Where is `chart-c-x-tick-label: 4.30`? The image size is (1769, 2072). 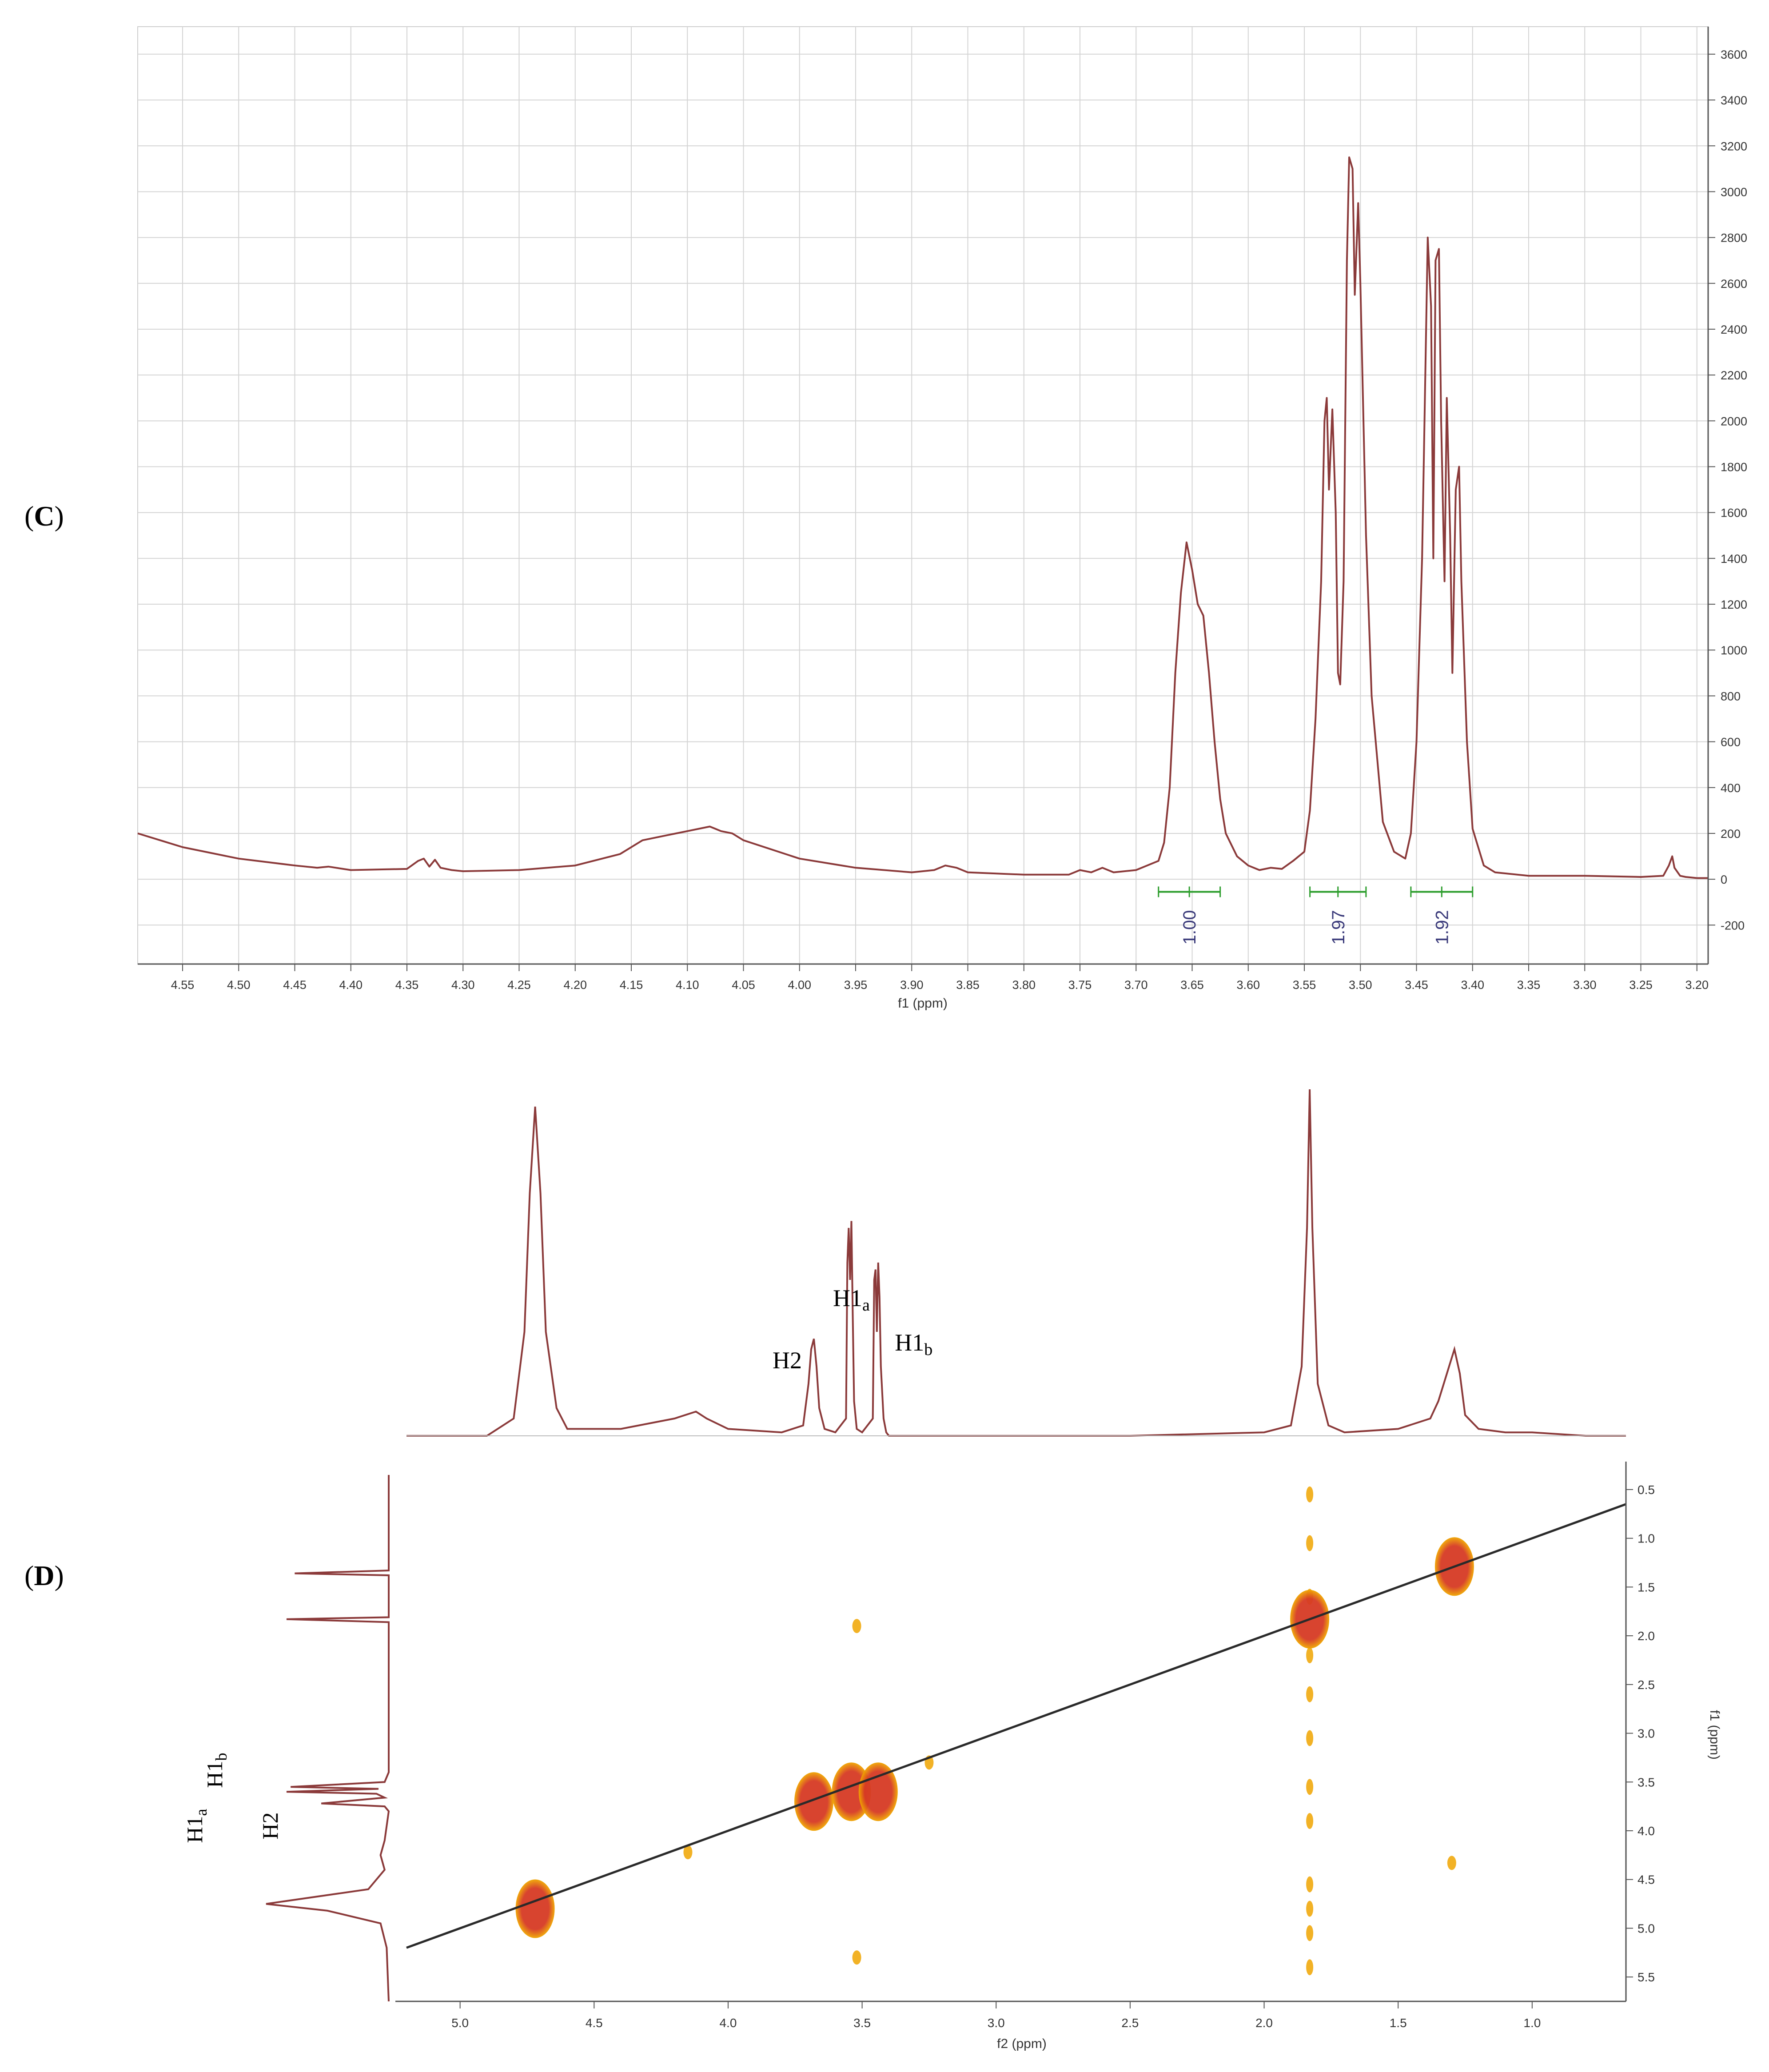
chart-c-x-tick-label: 4.30 is located at coordinates (463, 985).